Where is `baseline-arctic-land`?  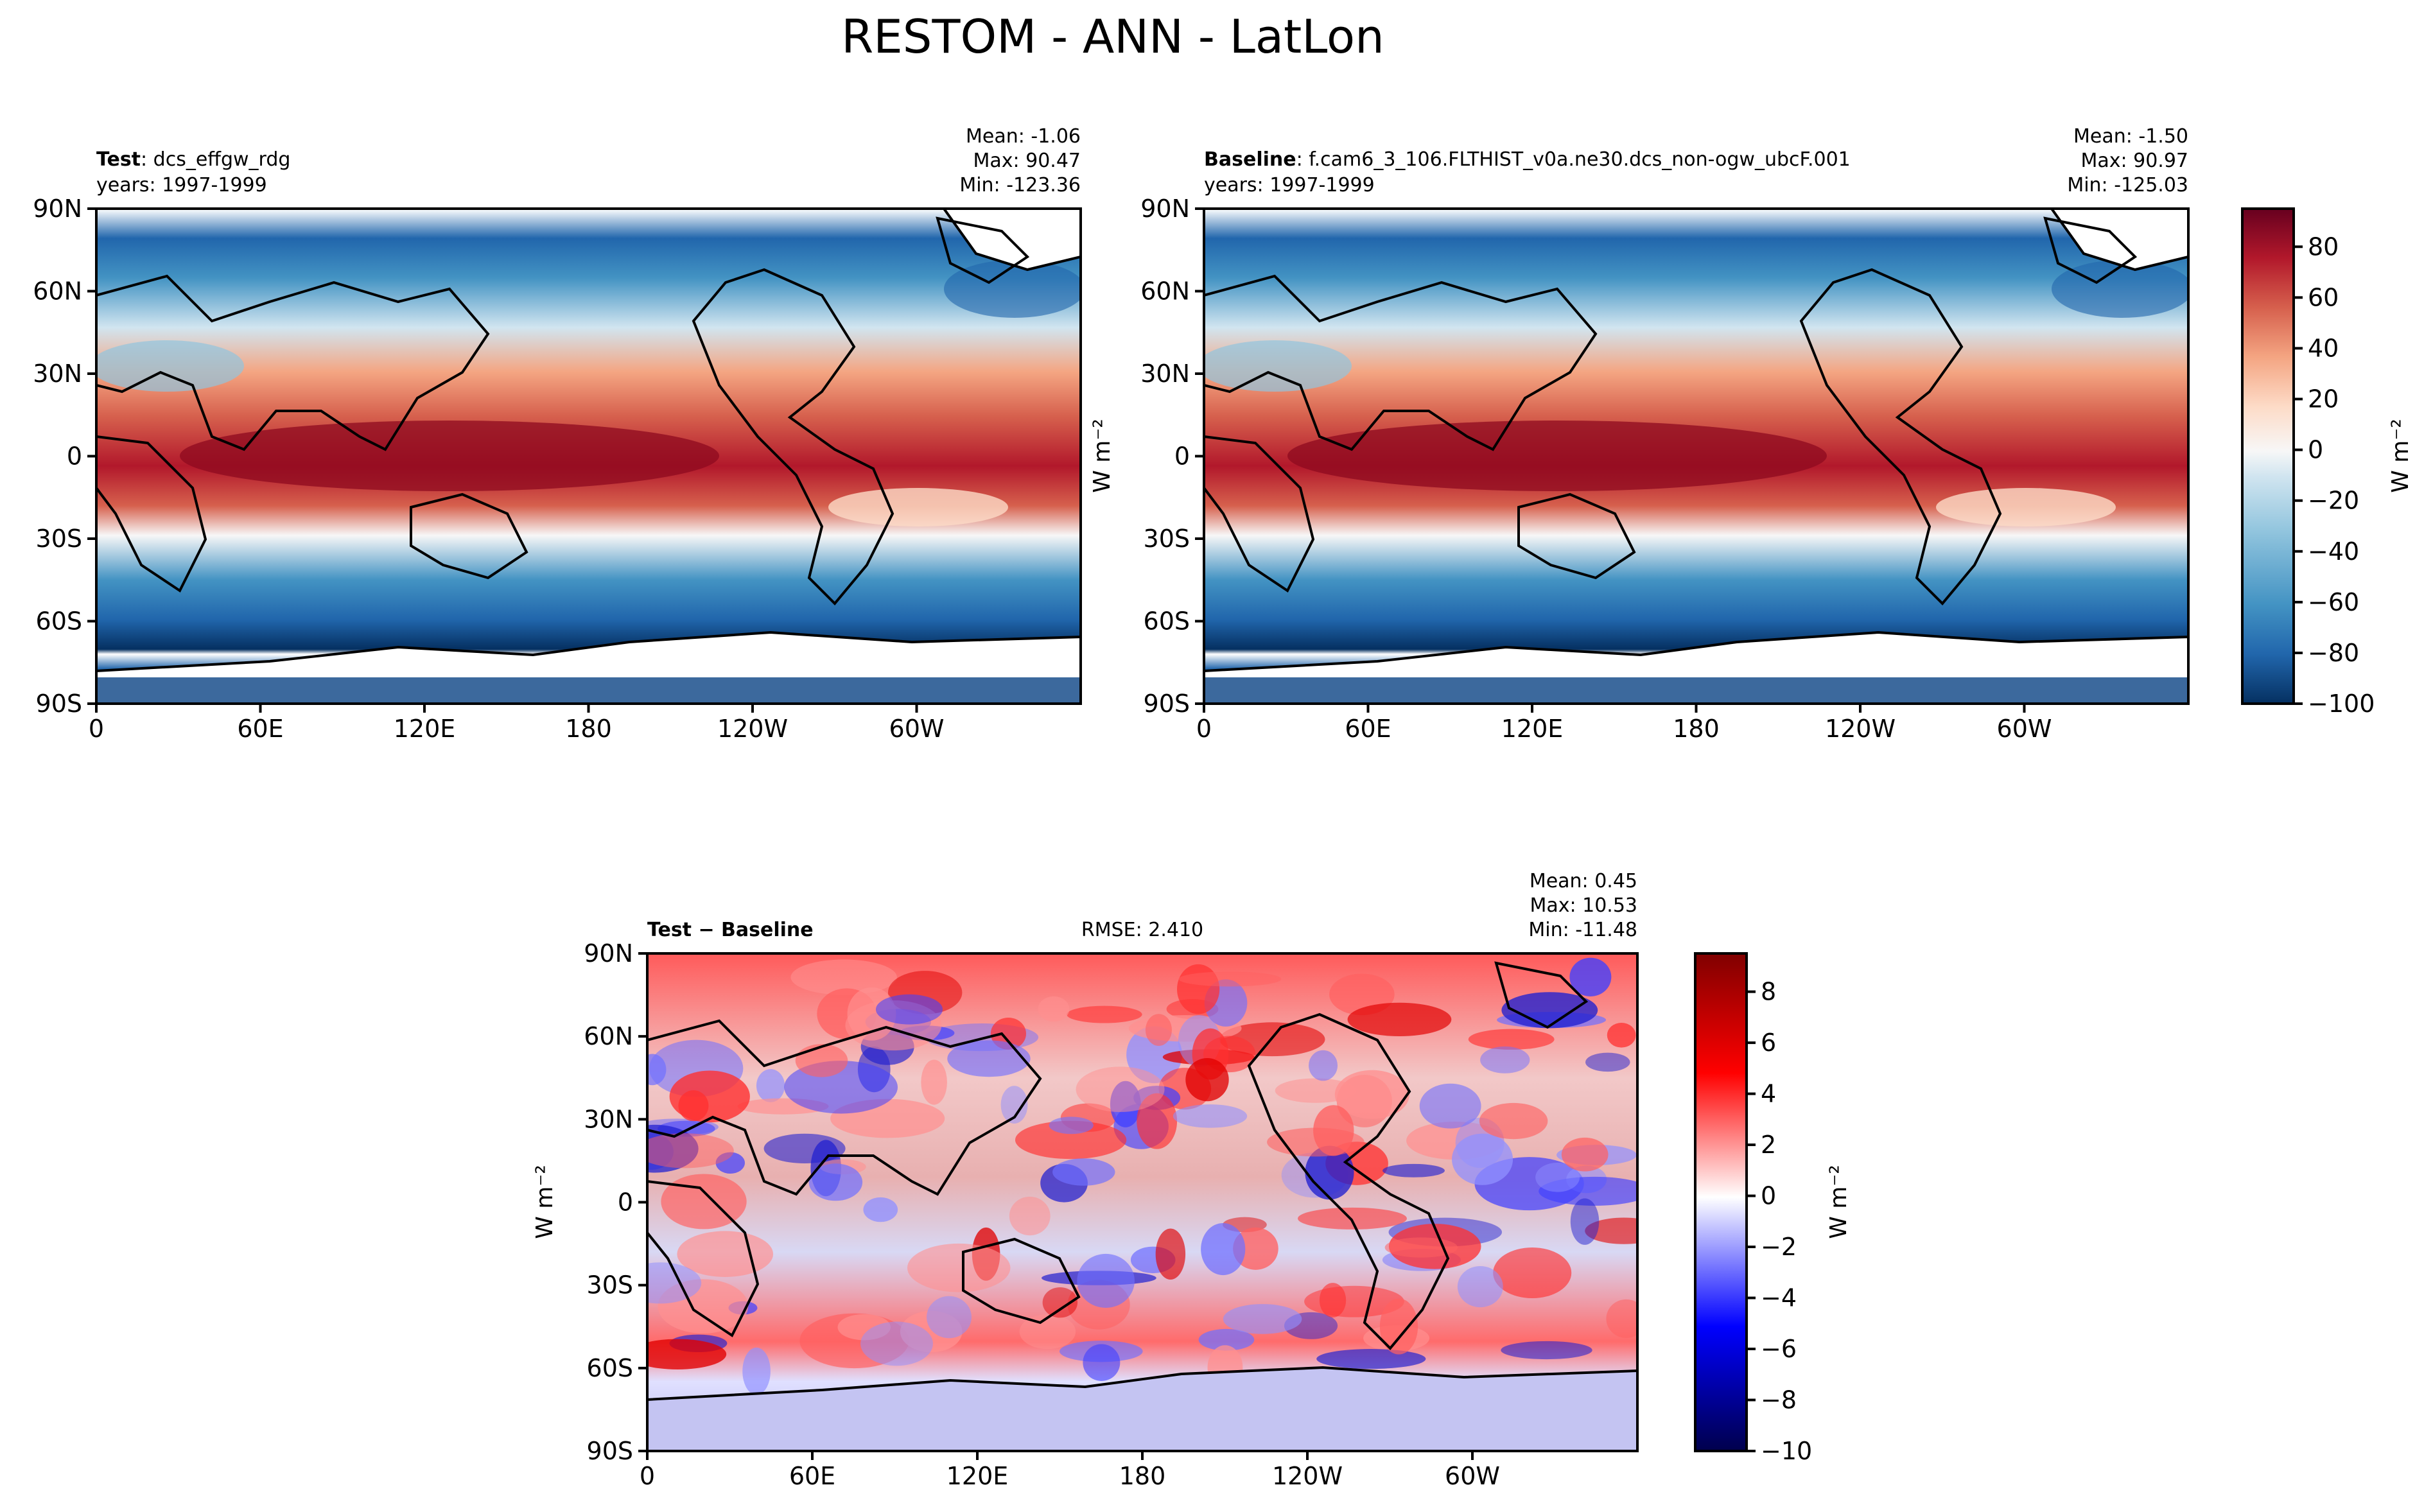 baseline-arctic-land is located at coordinates (2119, 240).